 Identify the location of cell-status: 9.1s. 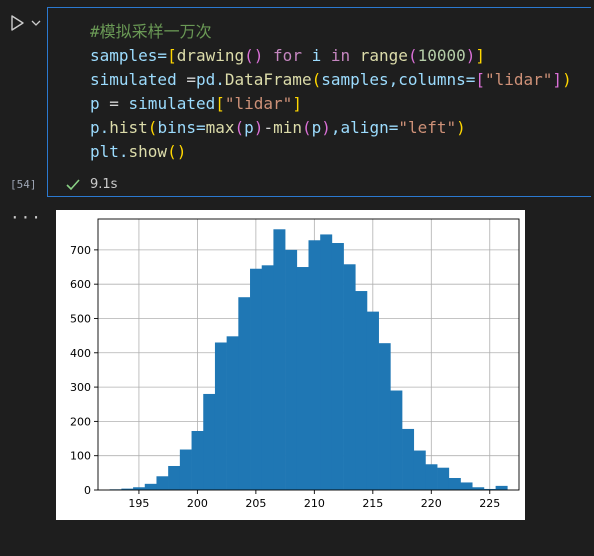
(91, 184).